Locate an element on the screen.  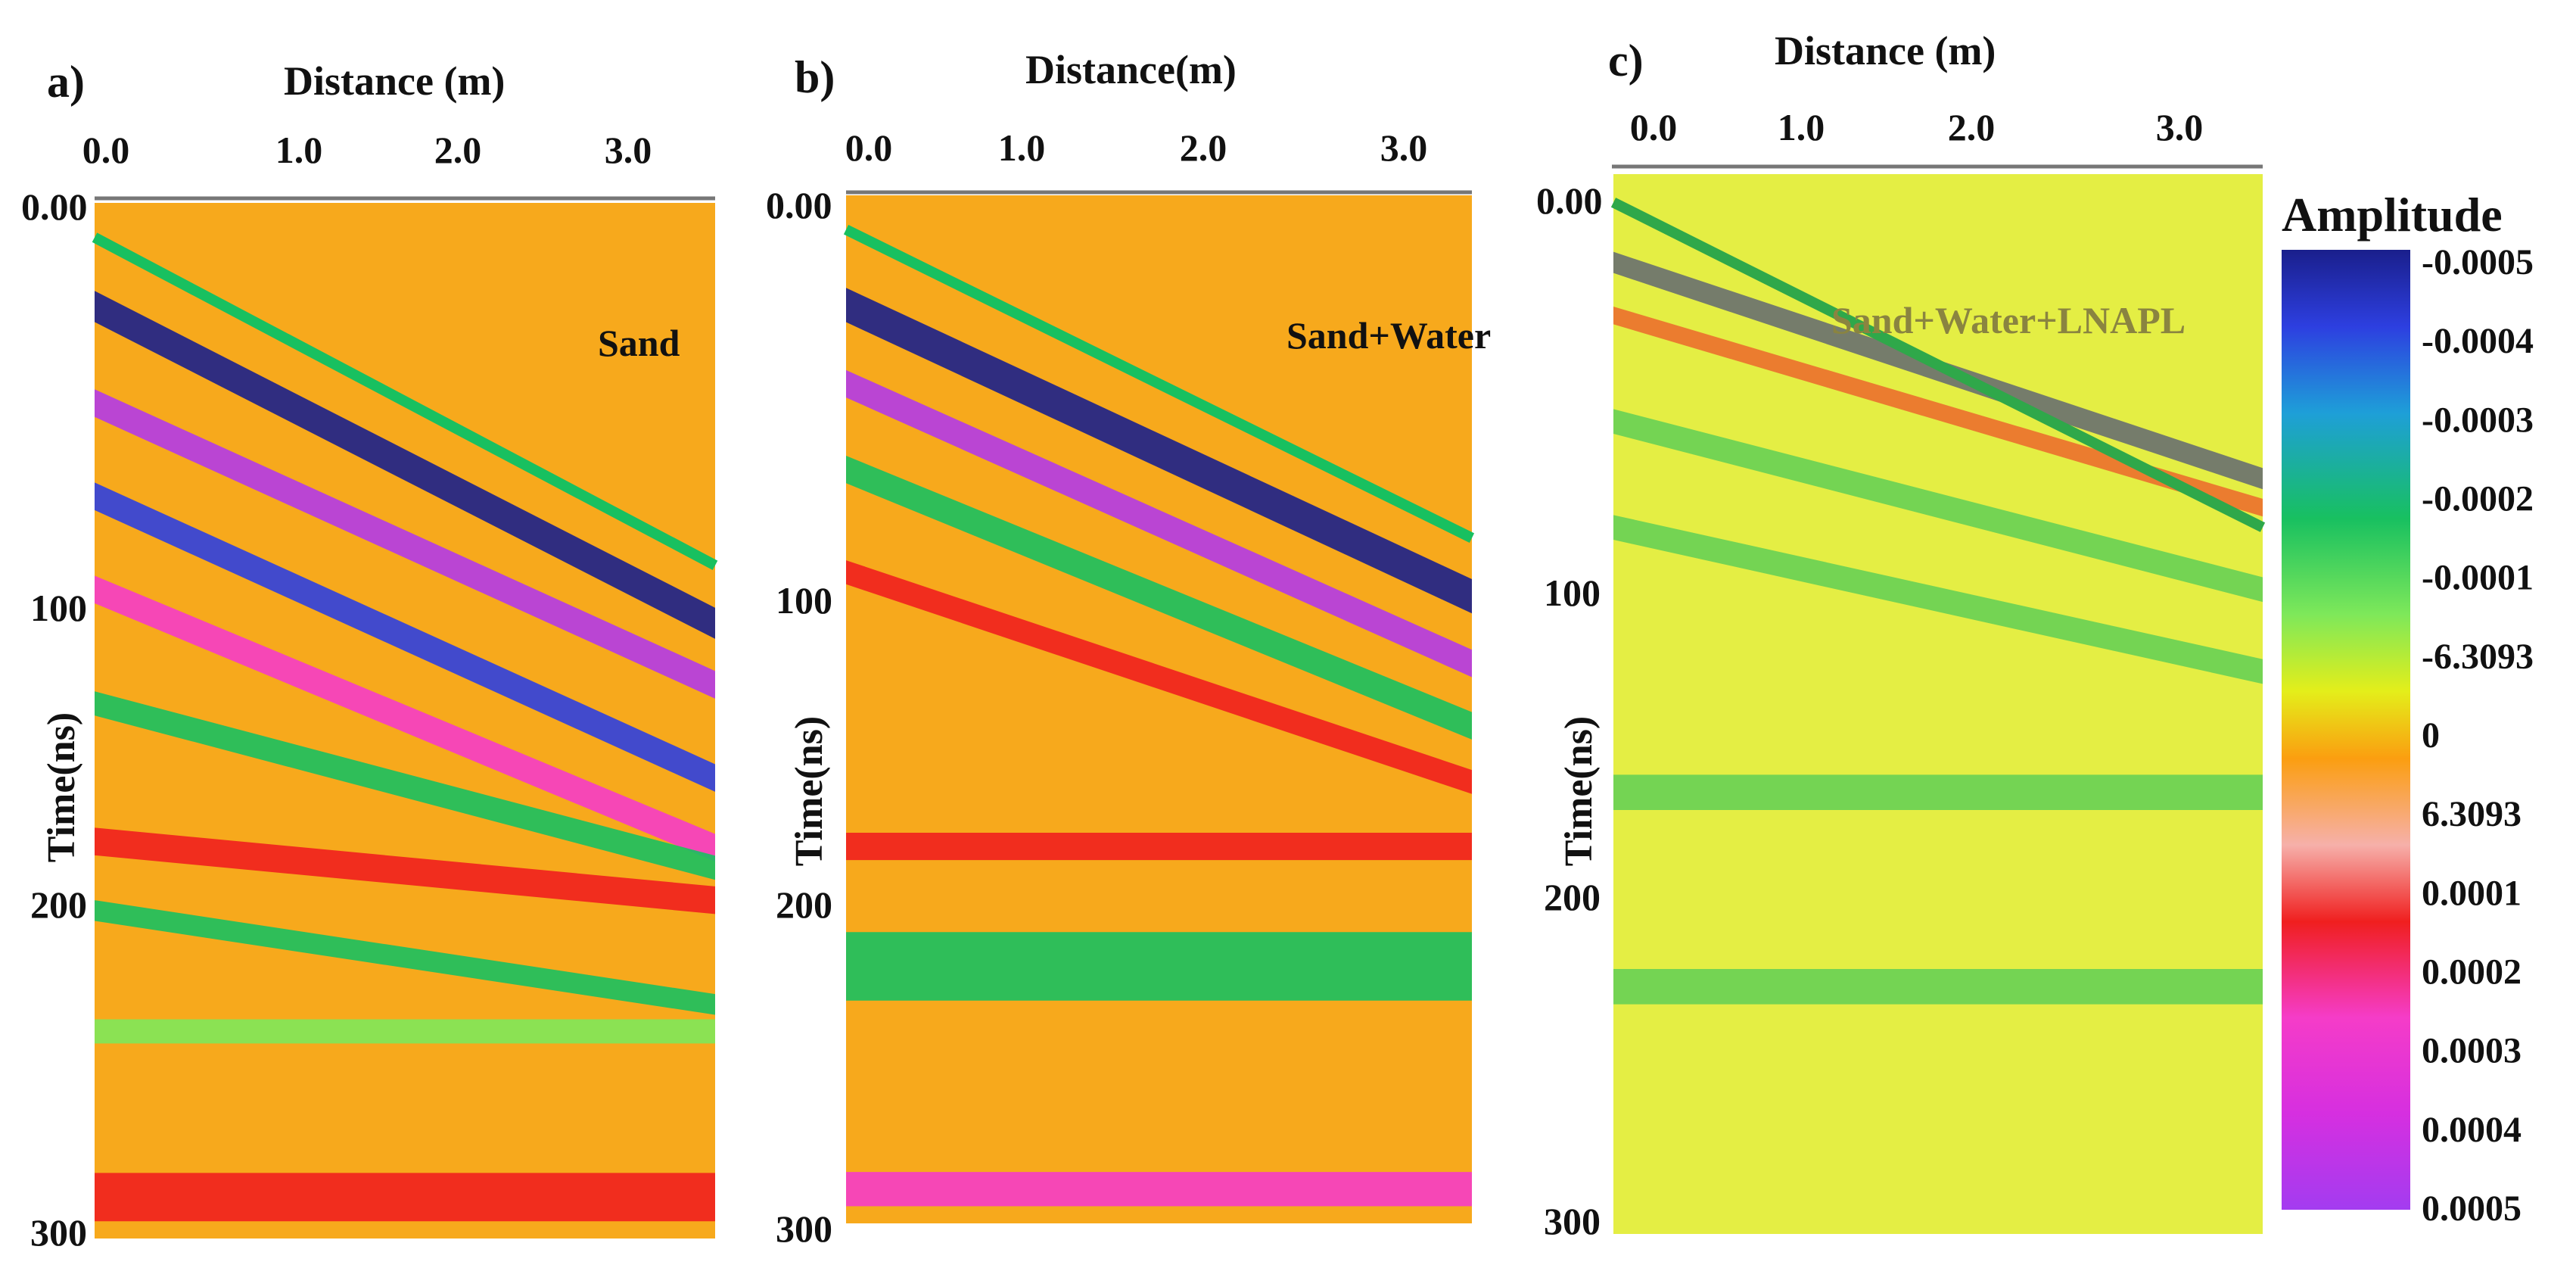
panel-c-ytick-1: 100 is located at coordinates (1572, 593).